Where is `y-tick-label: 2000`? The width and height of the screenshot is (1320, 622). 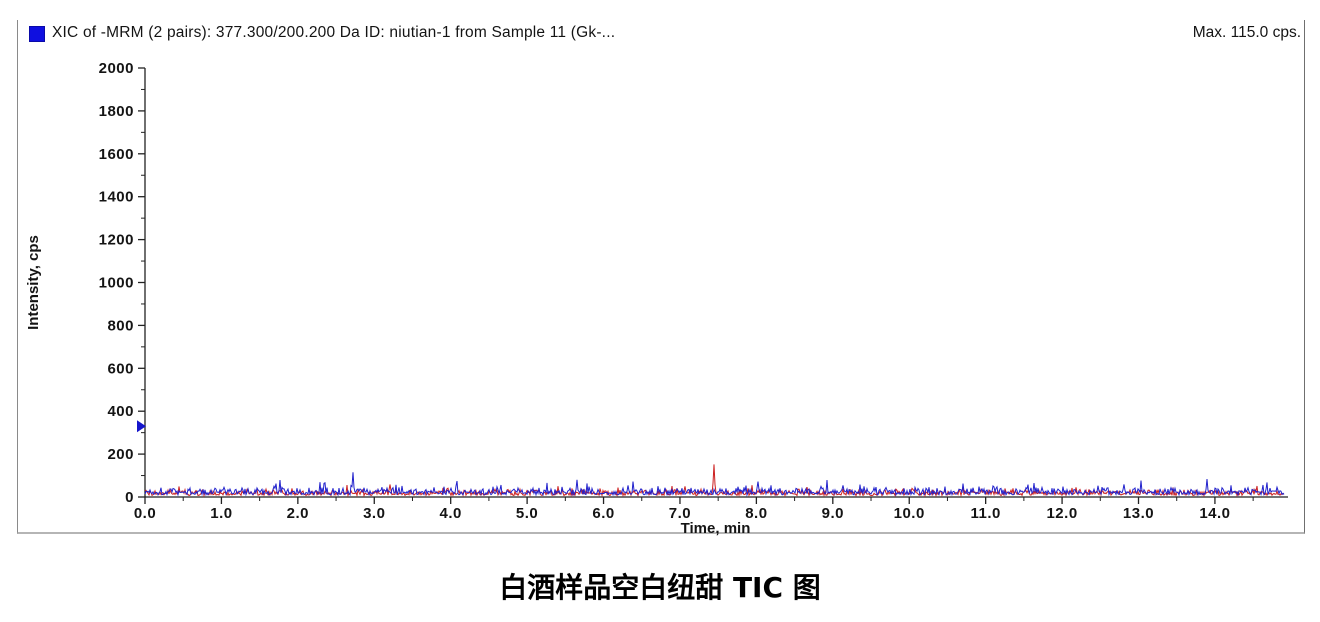
y-tick-label: 2000 is located at coordinates (116, 68).